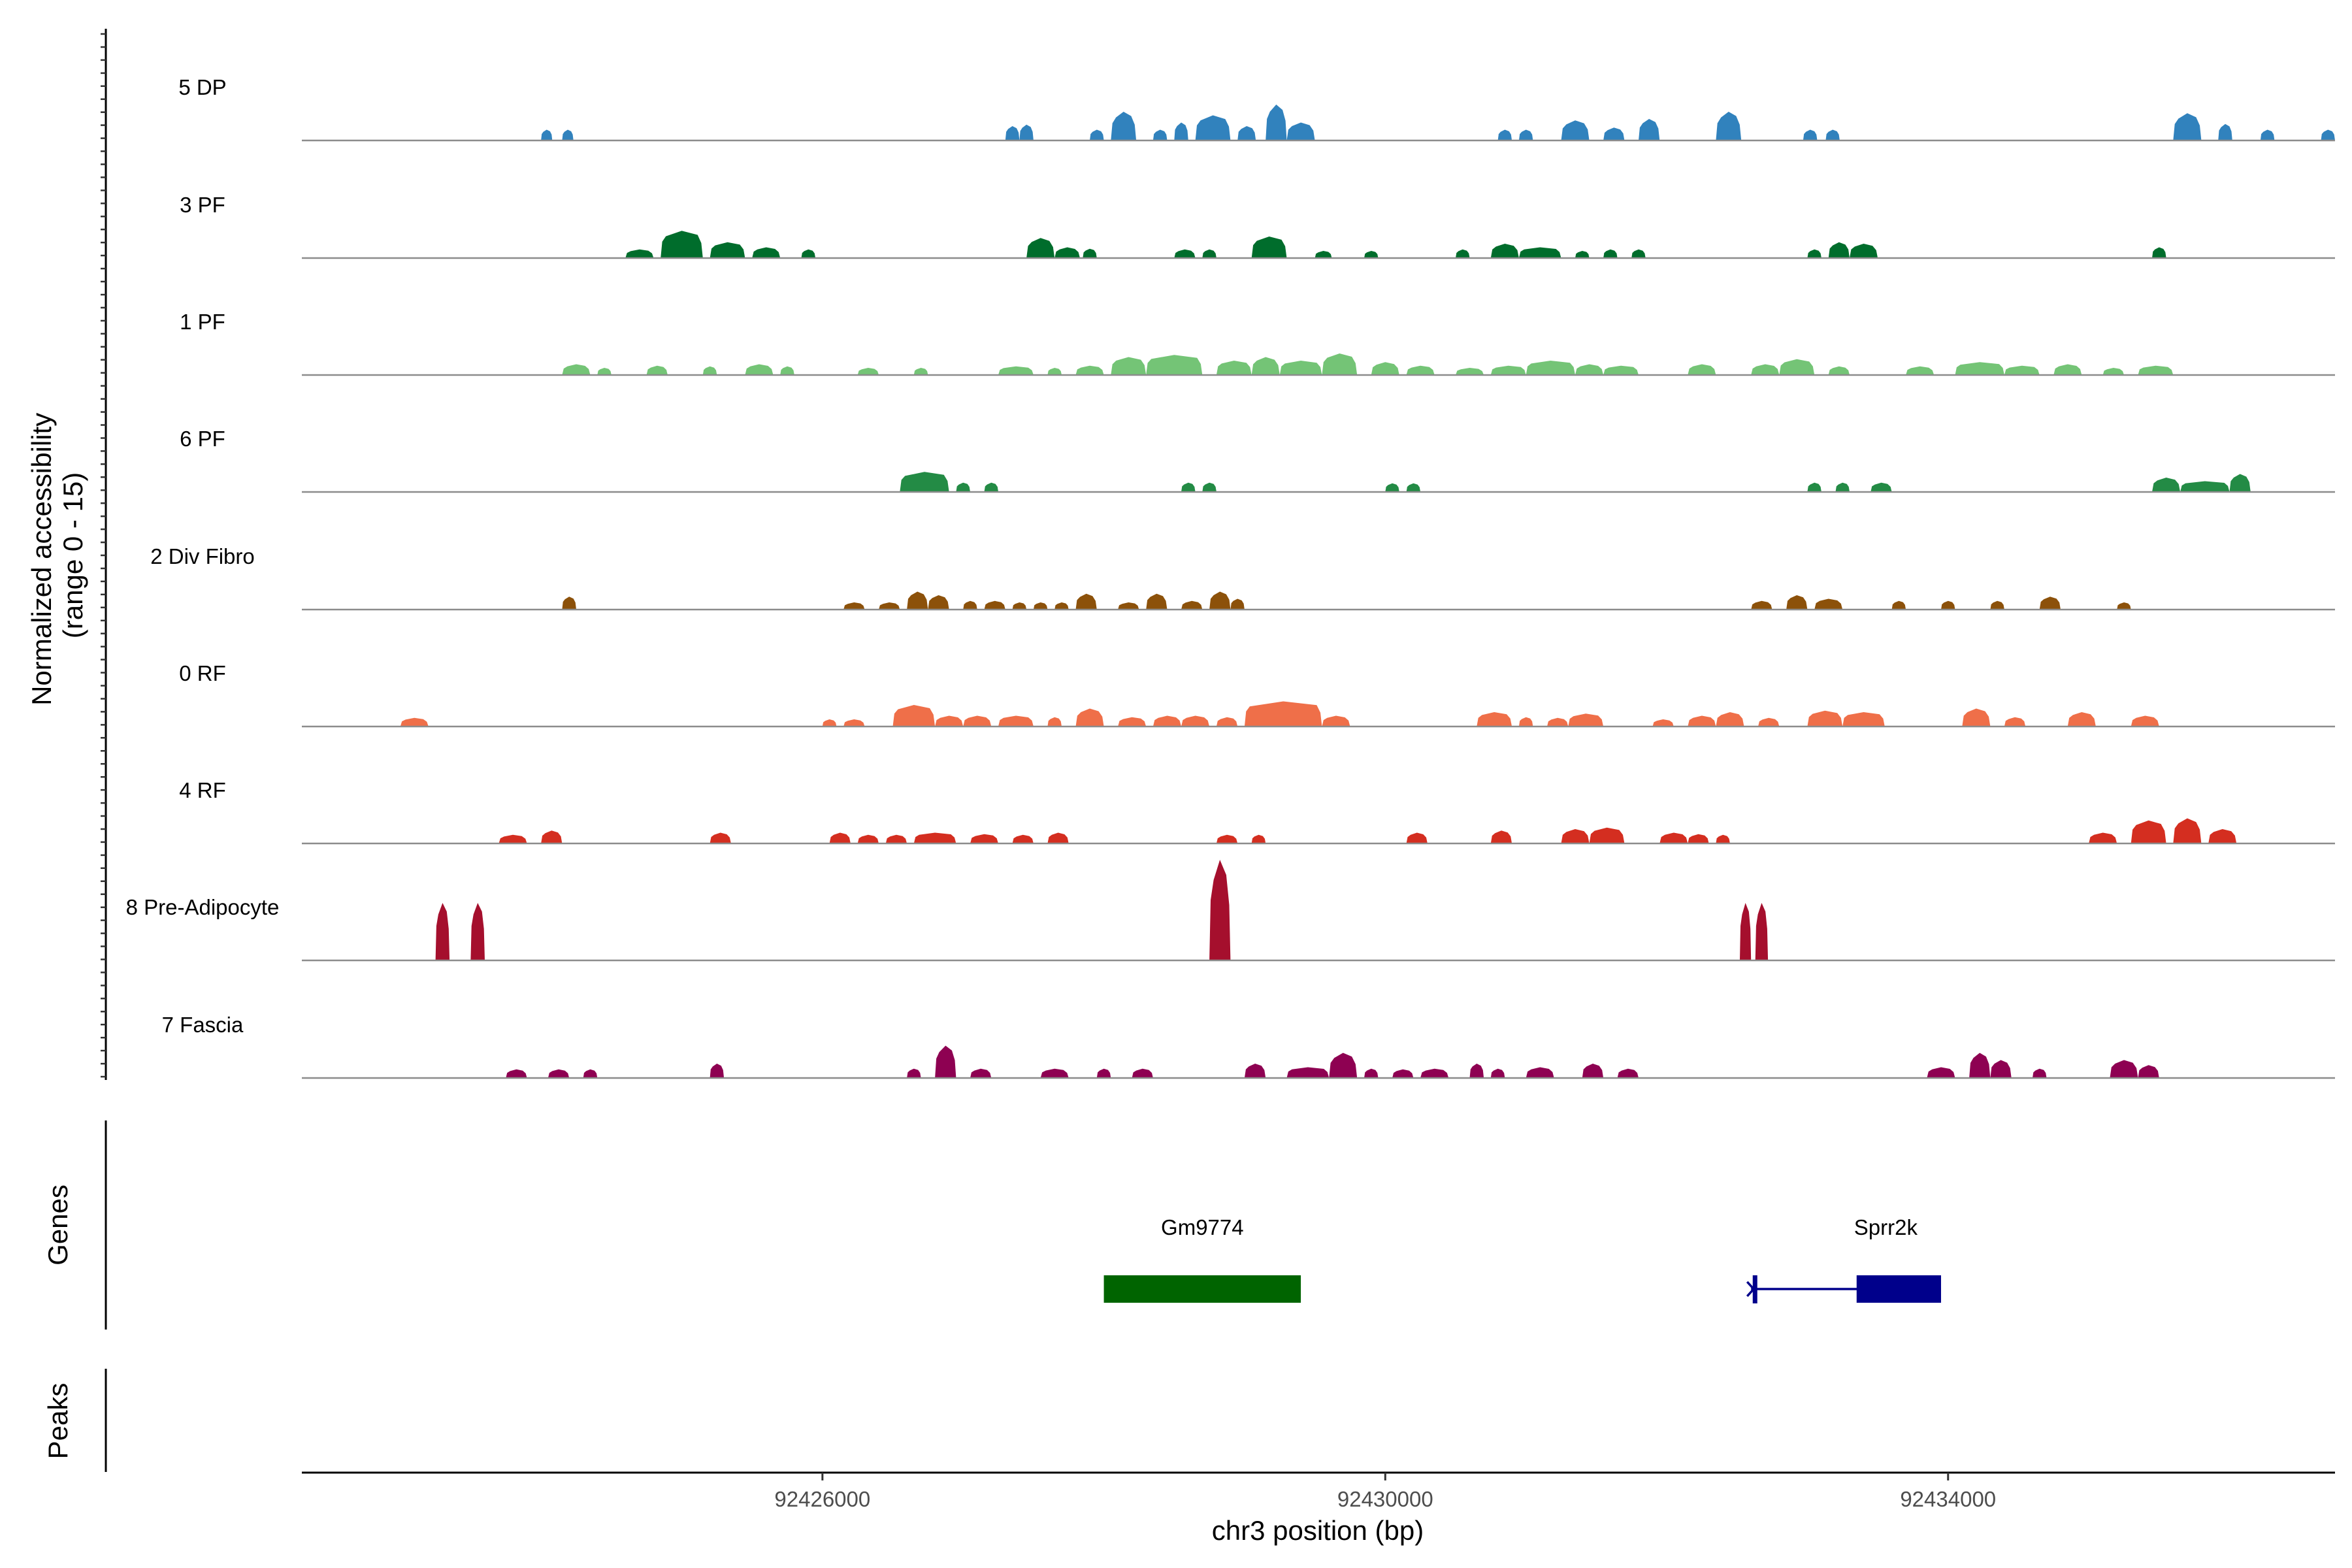 Image resolution: width=2352 pixels, height=1568 pixels. Describe the element at coordinates (1257, 343) in the screenshot. I see `track-1-pf: 1 PF` at that location.